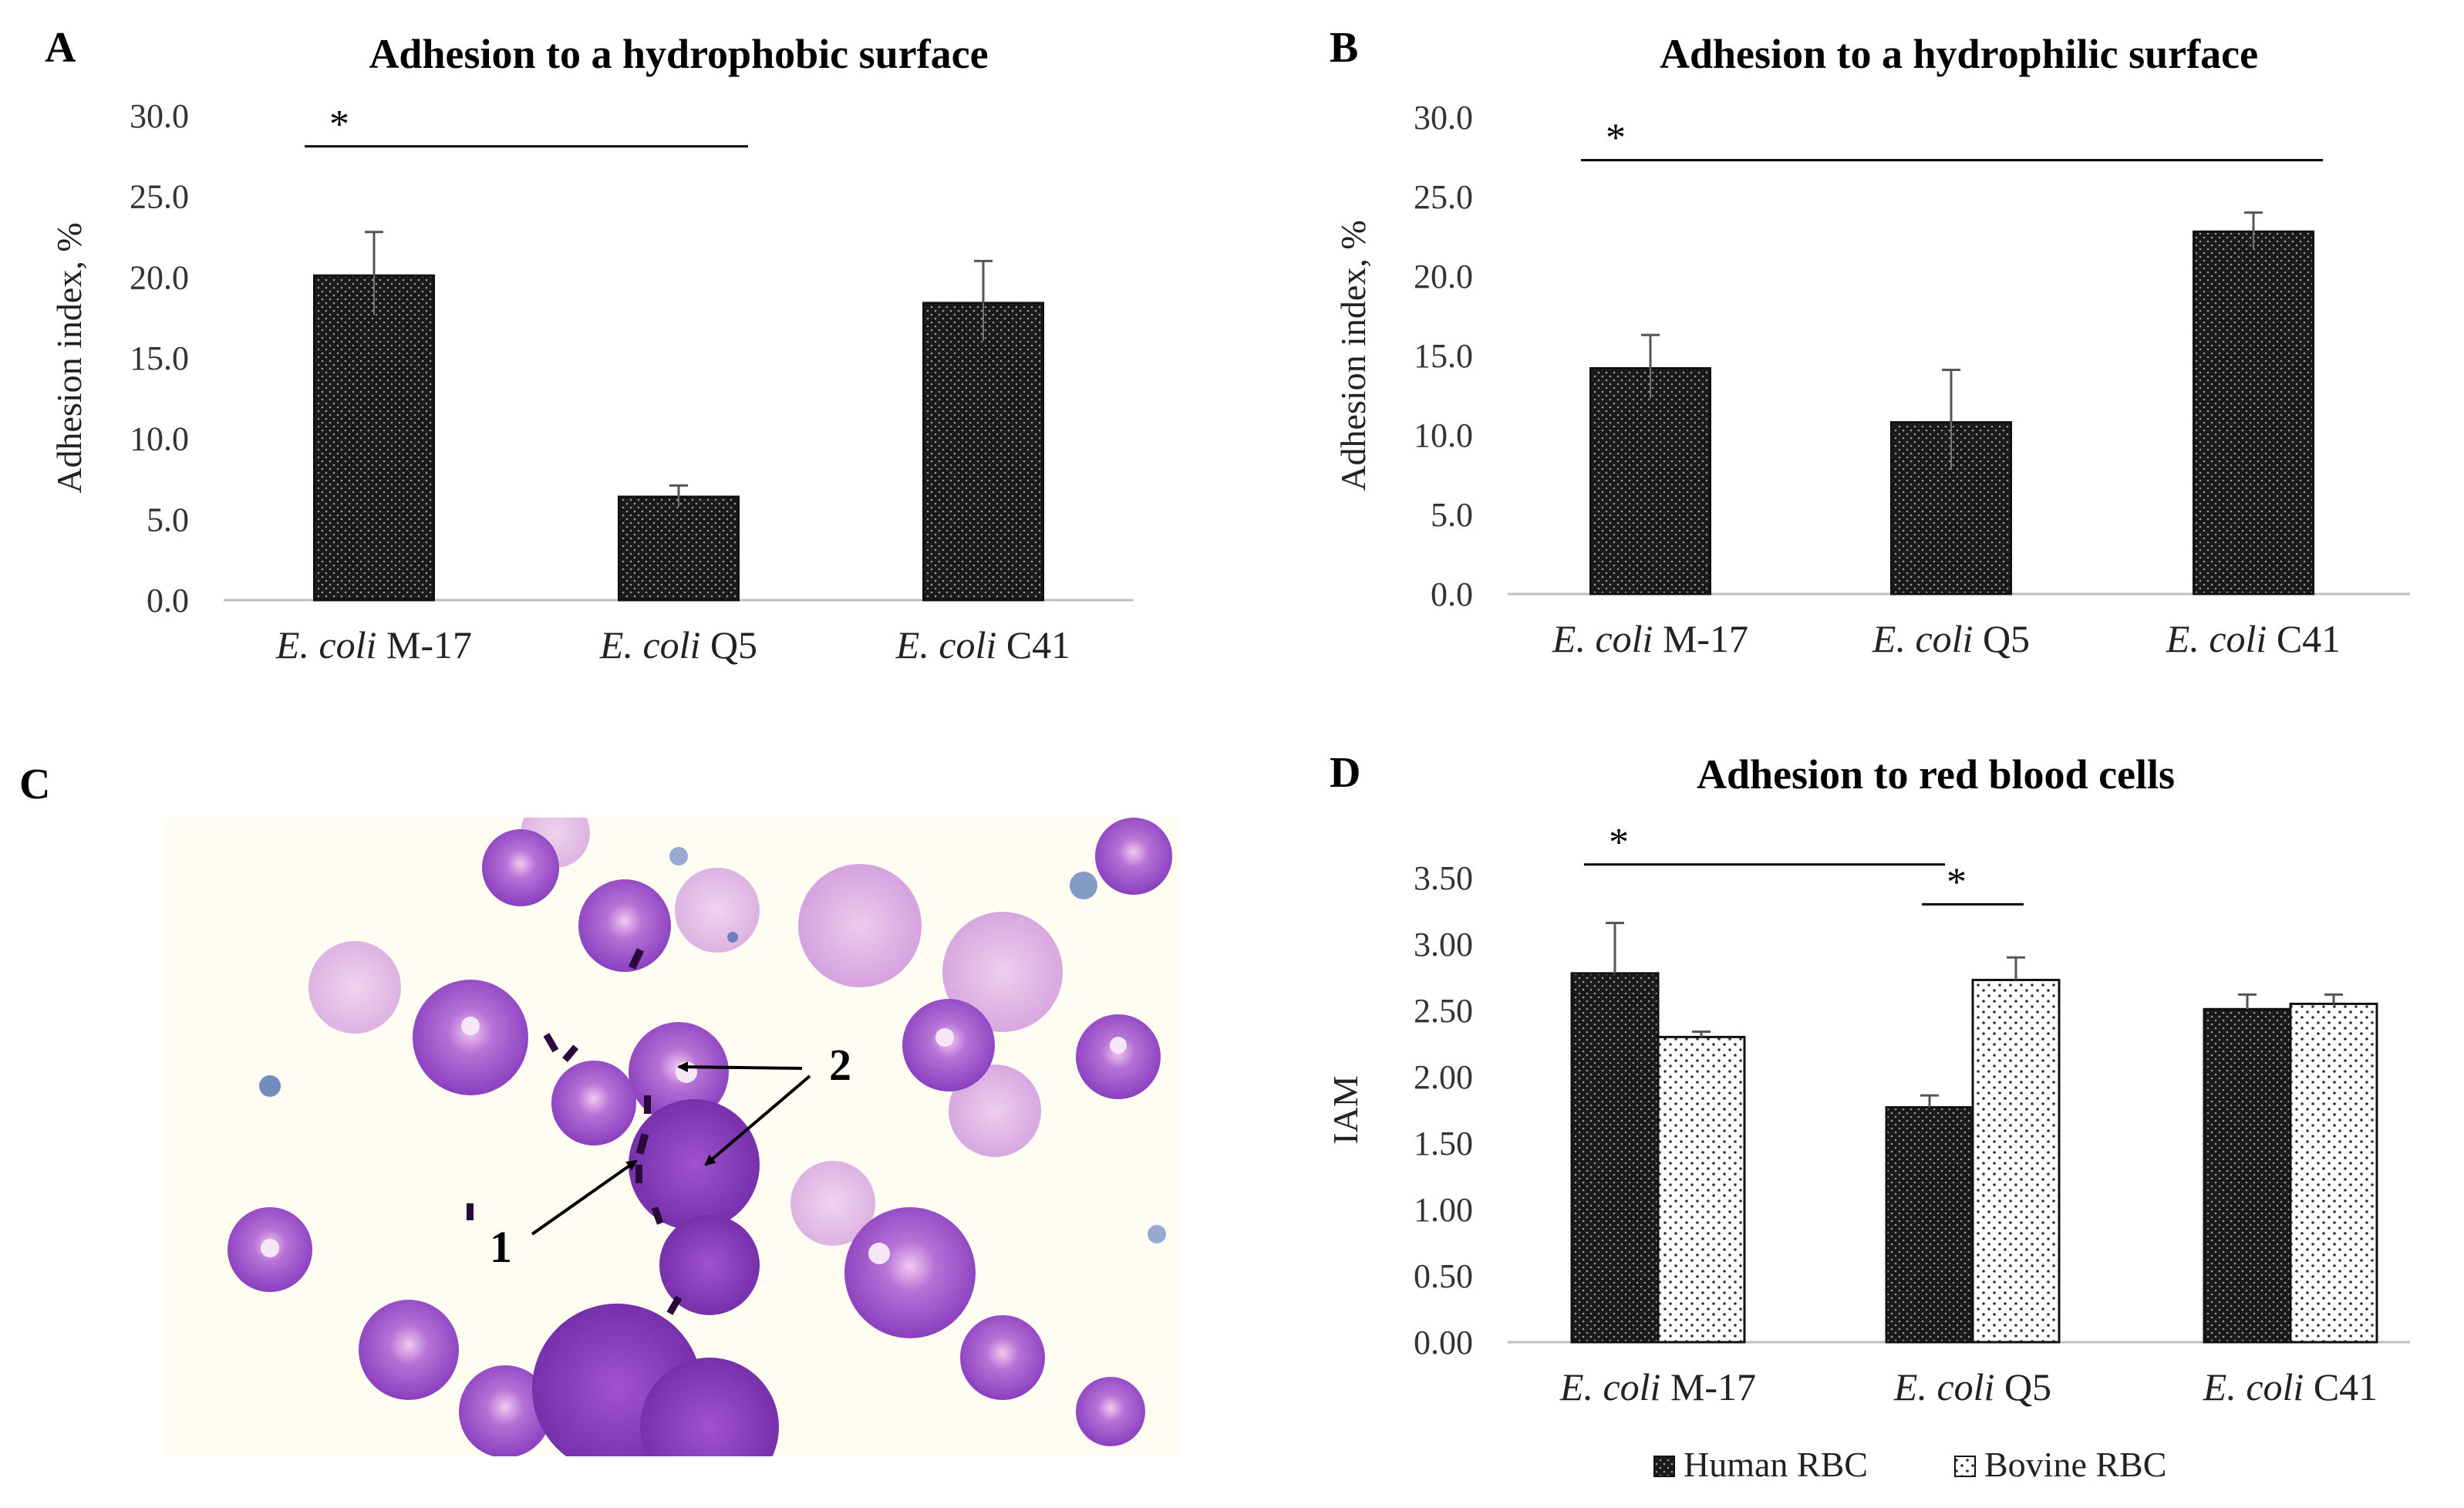  What do you see at coordinates (168, 519) in the screenshot?
I see `y-tick-label: 5.0` at bounding box center [168, 519].